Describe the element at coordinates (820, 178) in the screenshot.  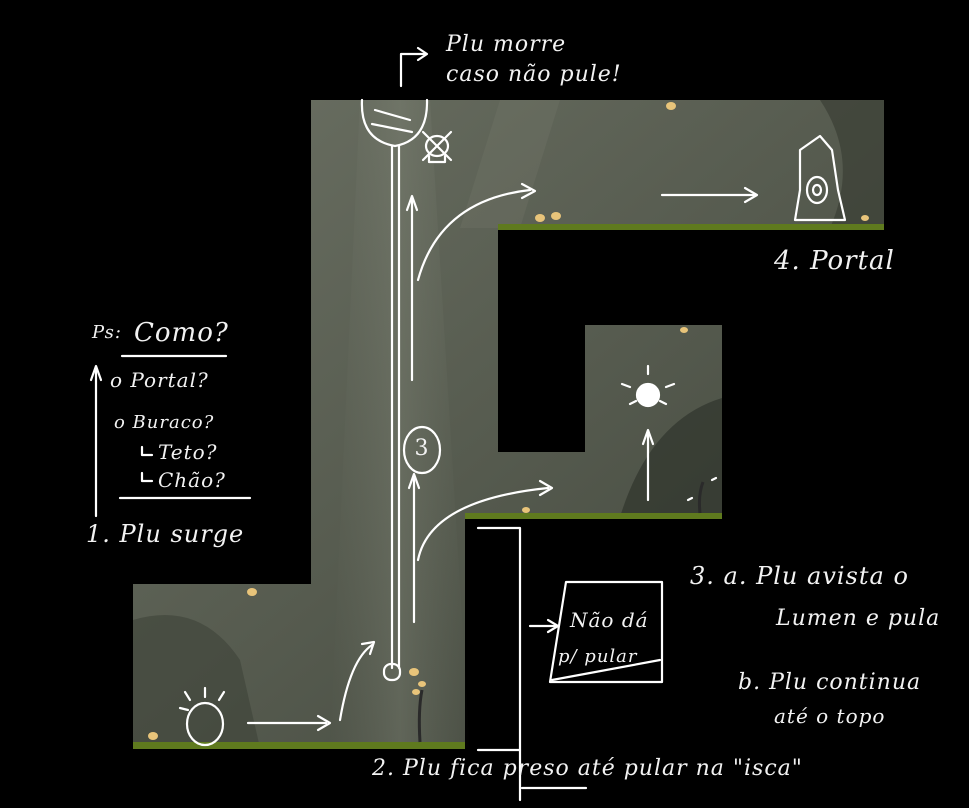
I see `portal-sketch` at that location.